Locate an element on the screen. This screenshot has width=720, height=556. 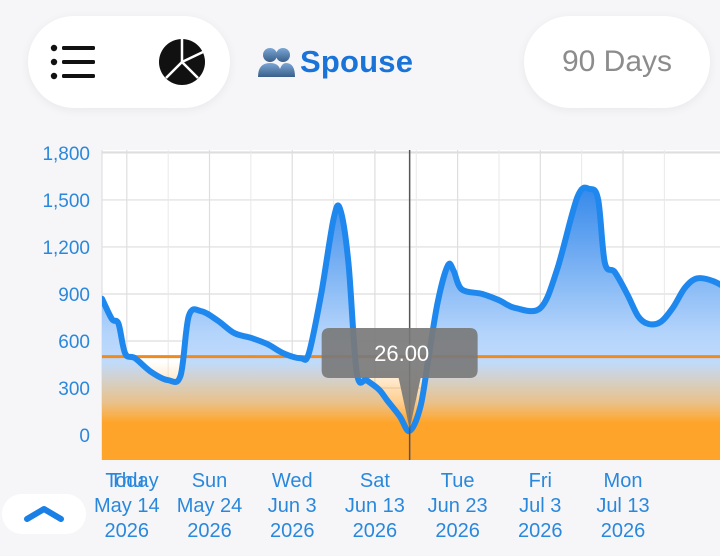
x-tick-label: Tue is located at coordinates (458, 481).